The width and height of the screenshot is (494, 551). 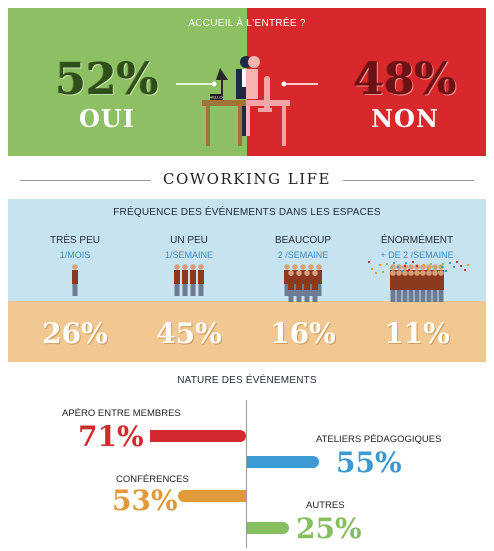 I want to click on freq-pct-3: 16%, so click(x=303, y=333).